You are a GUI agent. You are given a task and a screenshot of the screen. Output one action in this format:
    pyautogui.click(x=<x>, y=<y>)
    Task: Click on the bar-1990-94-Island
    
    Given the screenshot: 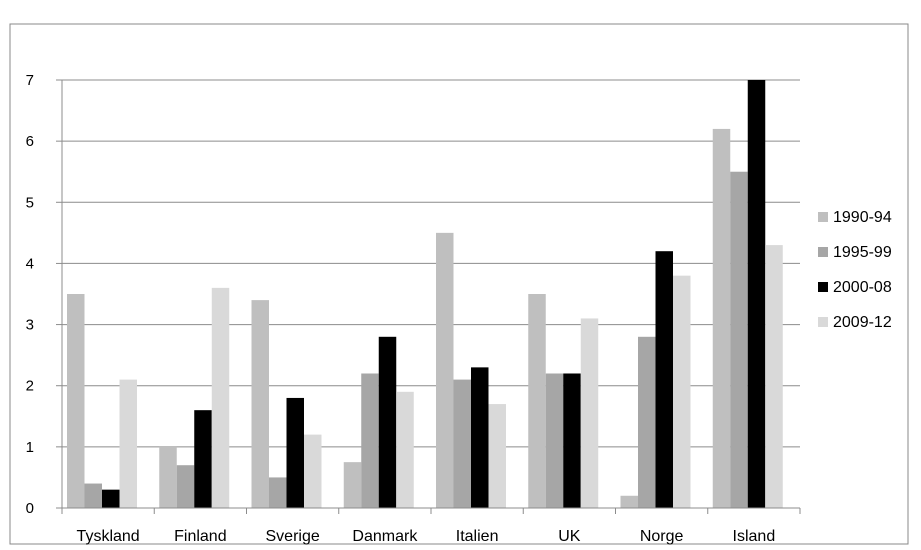 What is the action you would take?
    pyautogui.click(x=721, y=318)
    